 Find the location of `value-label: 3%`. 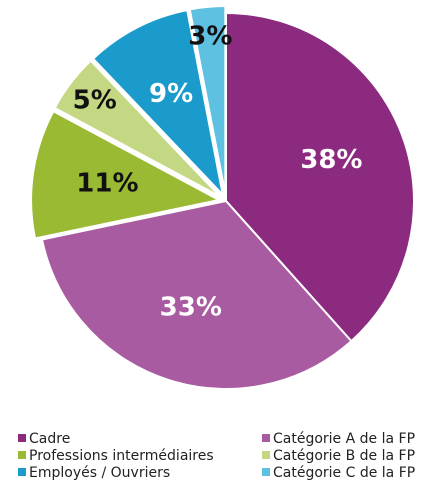

value-label: 3% is located at coordinates (210, 36).